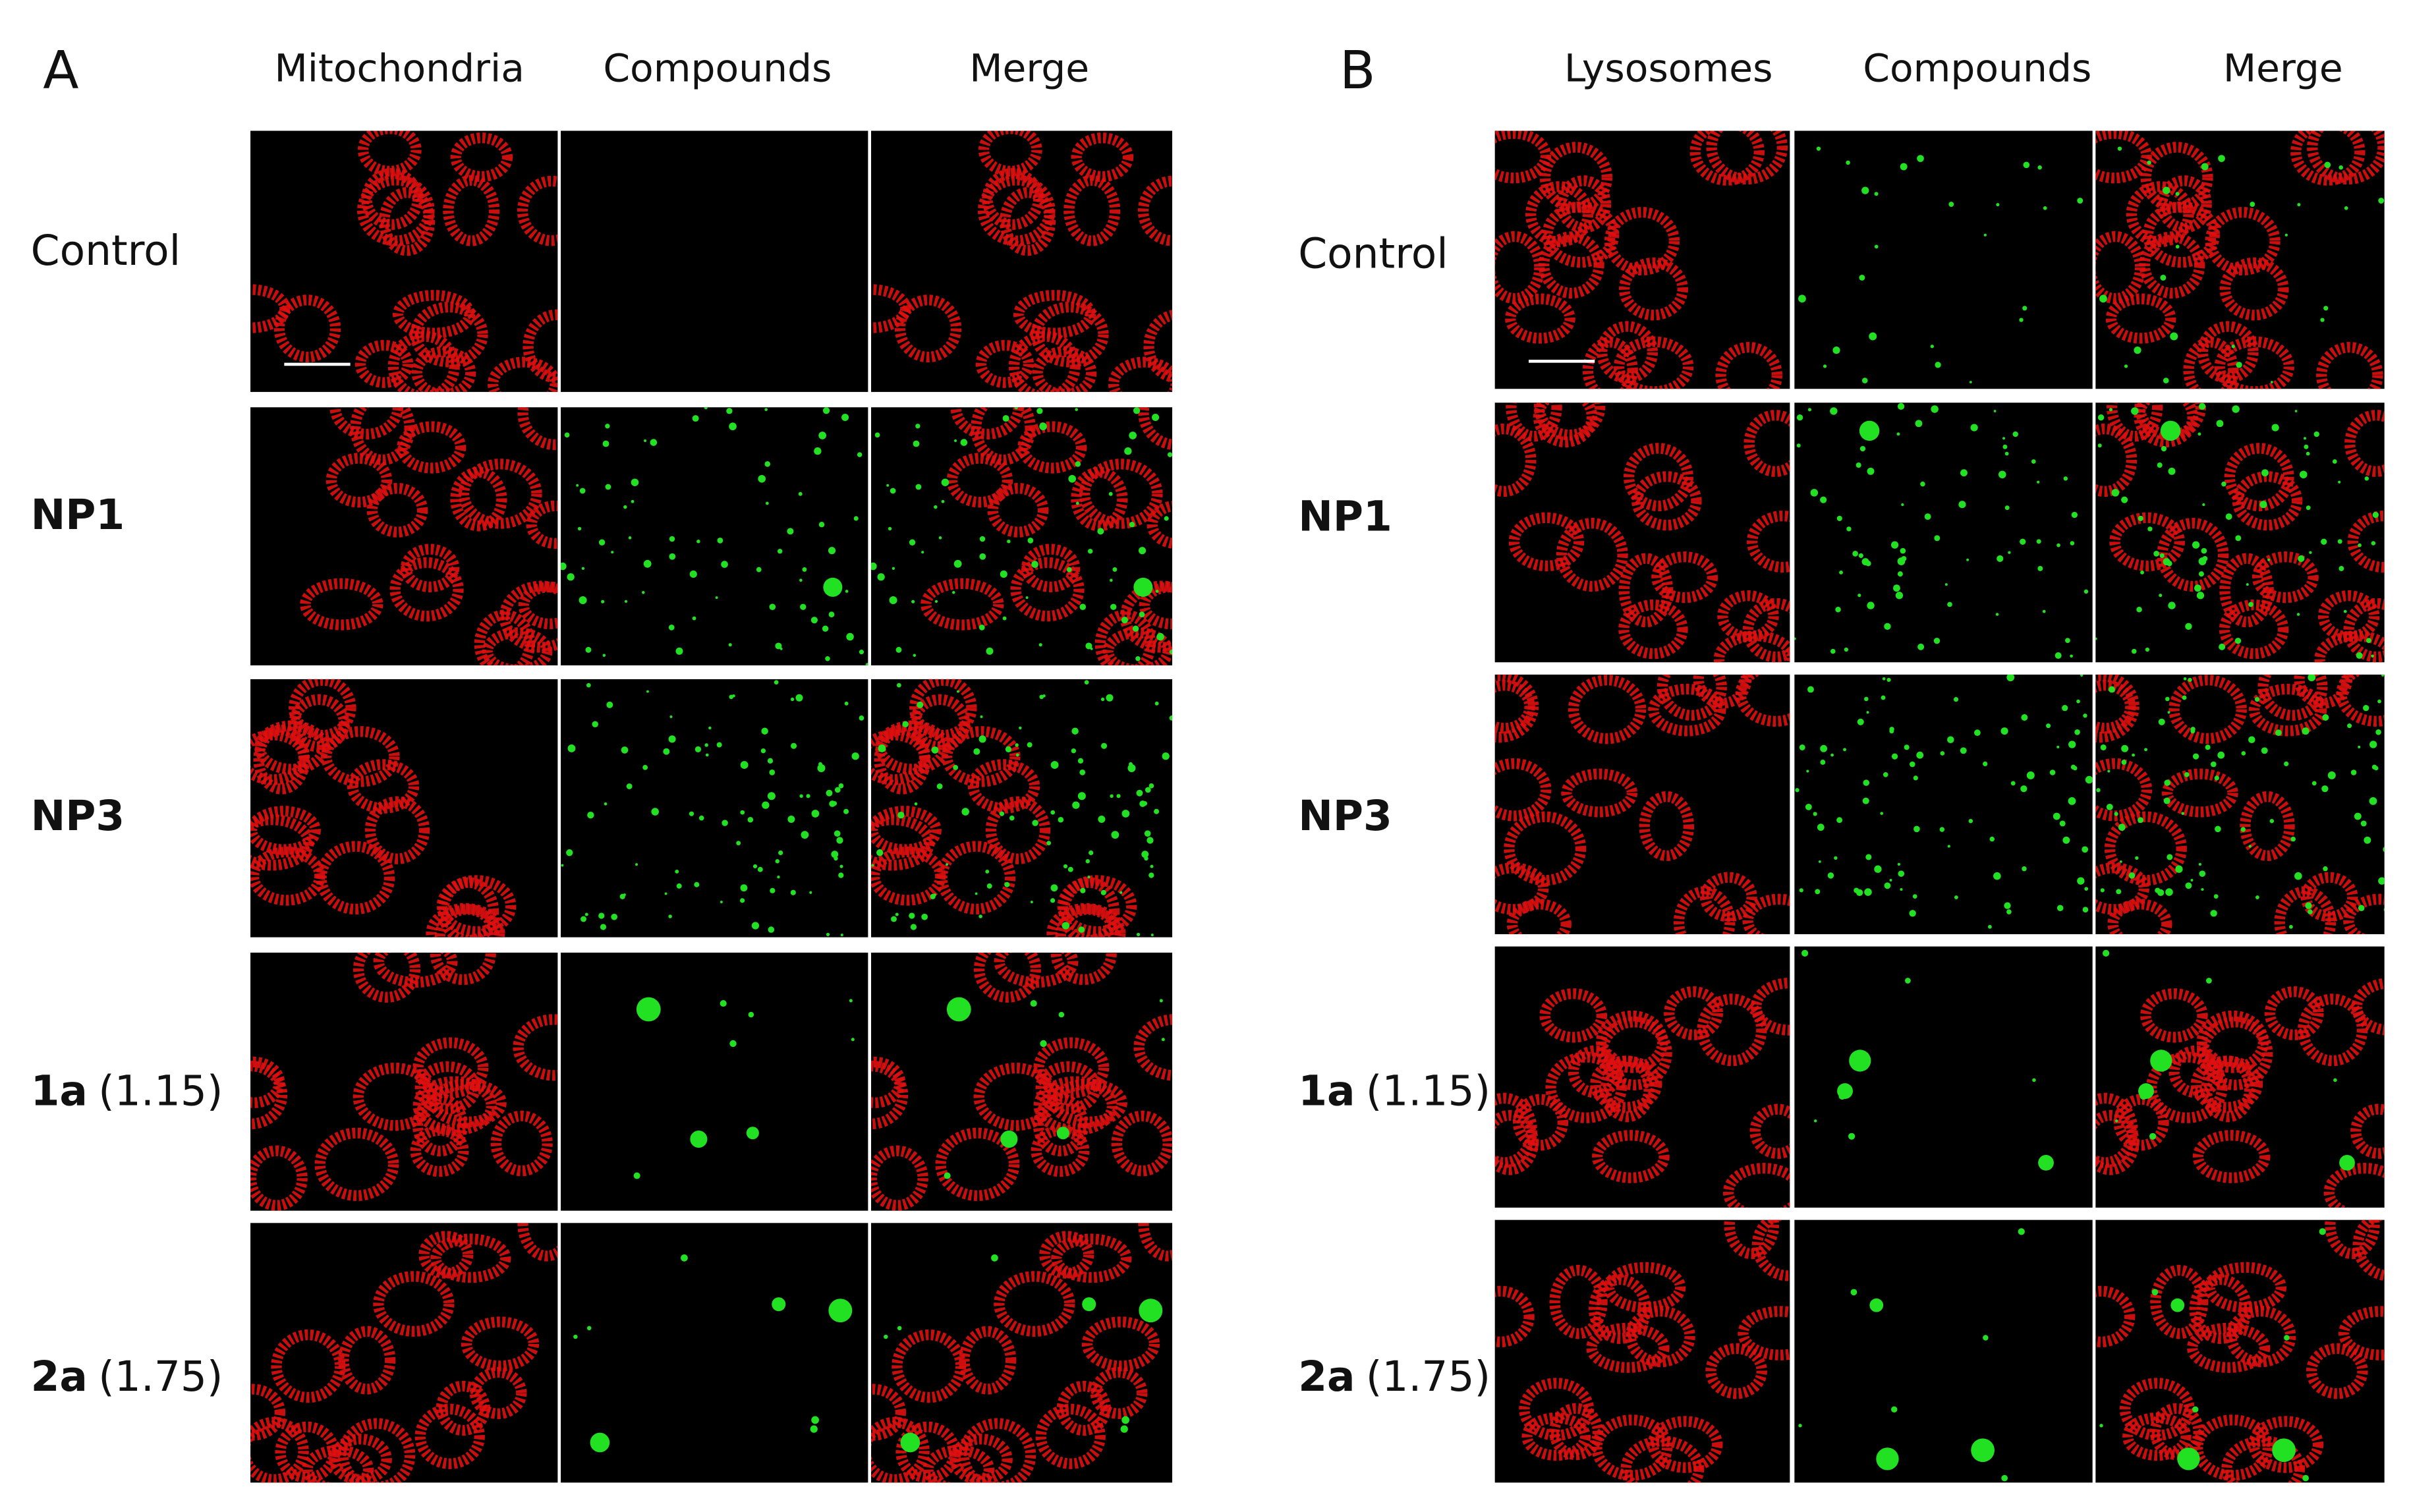 Image resolution: width=2409 pixels, height=1512 pixels. Describe the element at coordinates (1428, 1091) in the screenshot. I see `row-label-normal: (1.15)` at that location.